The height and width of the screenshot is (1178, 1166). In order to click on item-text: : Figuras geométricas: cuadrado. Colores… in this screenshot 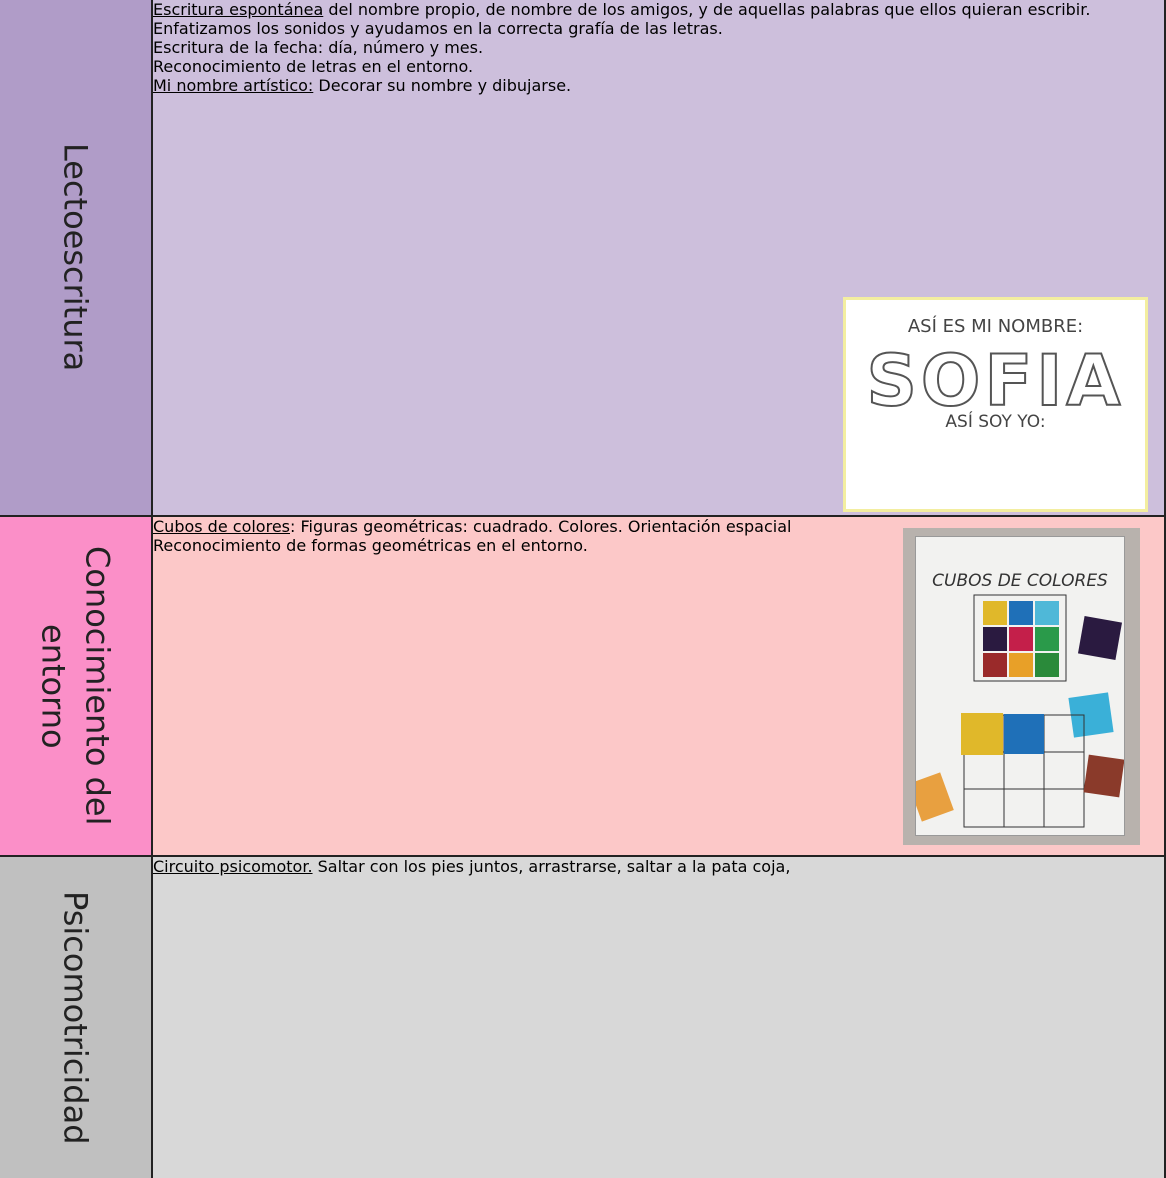, I will do `click(541, 526)`.